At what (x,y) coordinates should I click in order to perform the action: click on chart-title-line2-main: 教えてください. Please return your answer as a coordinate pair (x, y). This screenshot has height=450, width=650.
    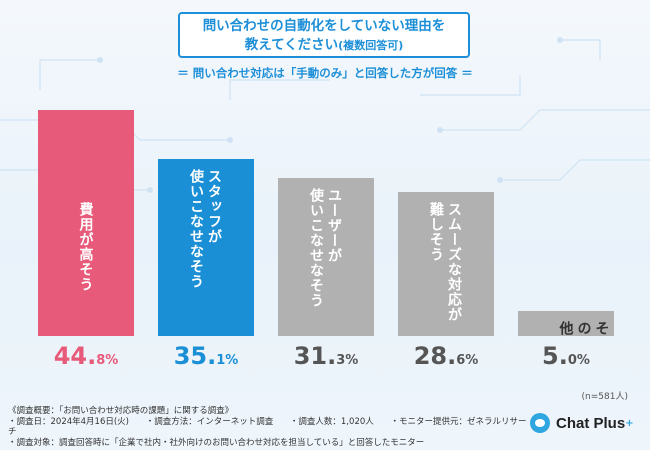
    Looking at the image, I should click on (291, 45).